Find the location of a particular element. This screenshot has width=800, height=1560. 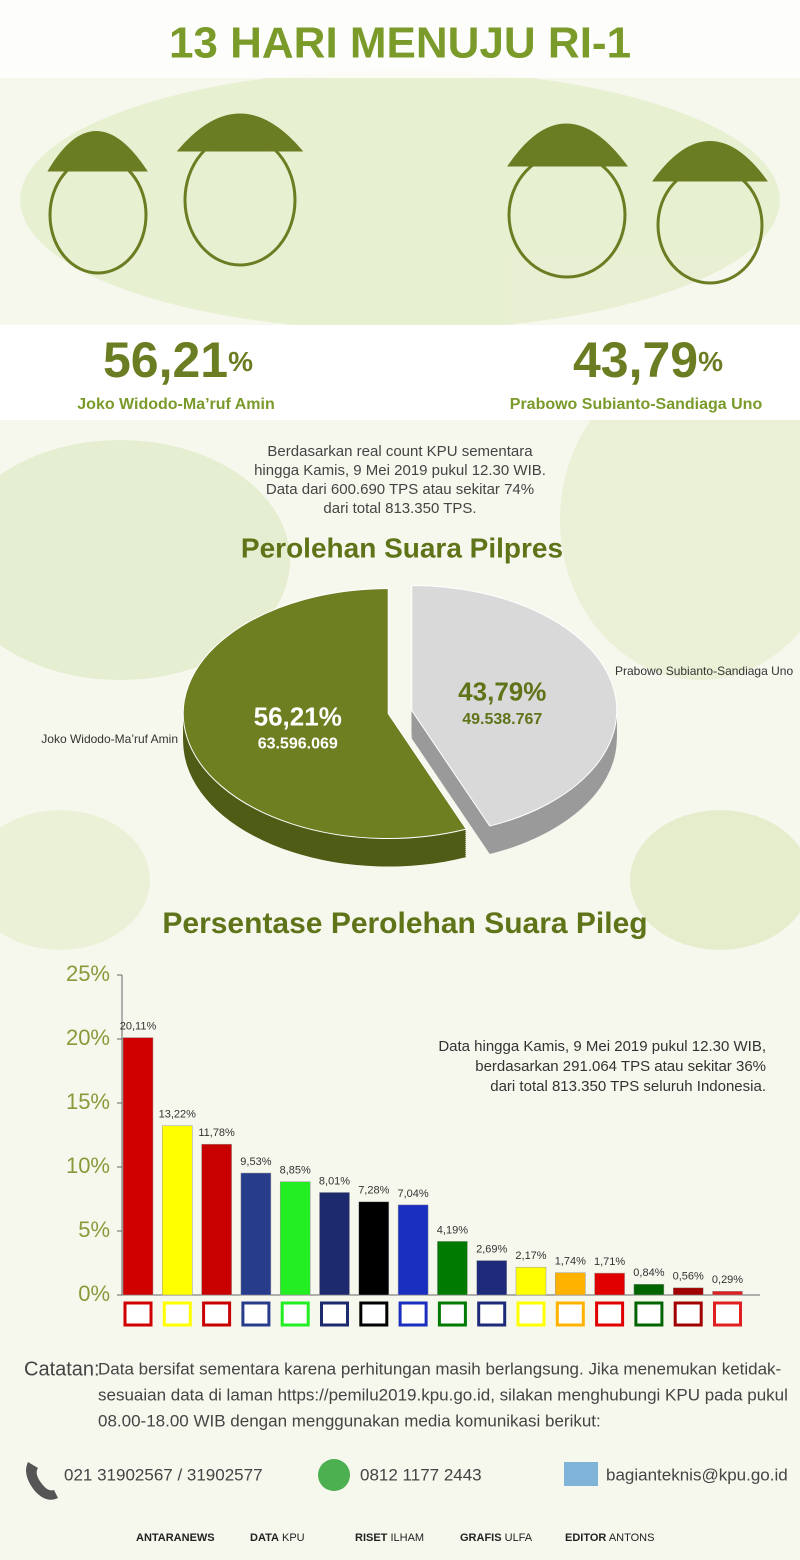

y-tick-label: 20% is located at coordinates (88, 1037).